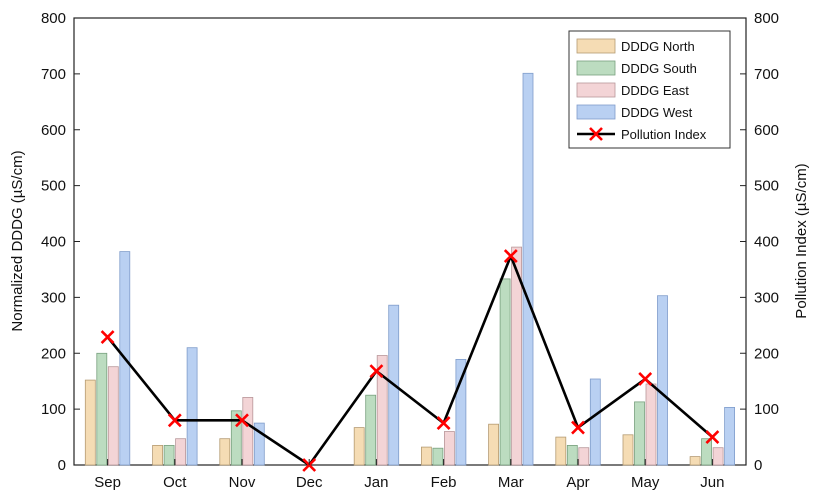  What do you see at coordinates (53, 186) in the screenshot?
I see `y-tick-label: 500` at bounding box center [53, 186].